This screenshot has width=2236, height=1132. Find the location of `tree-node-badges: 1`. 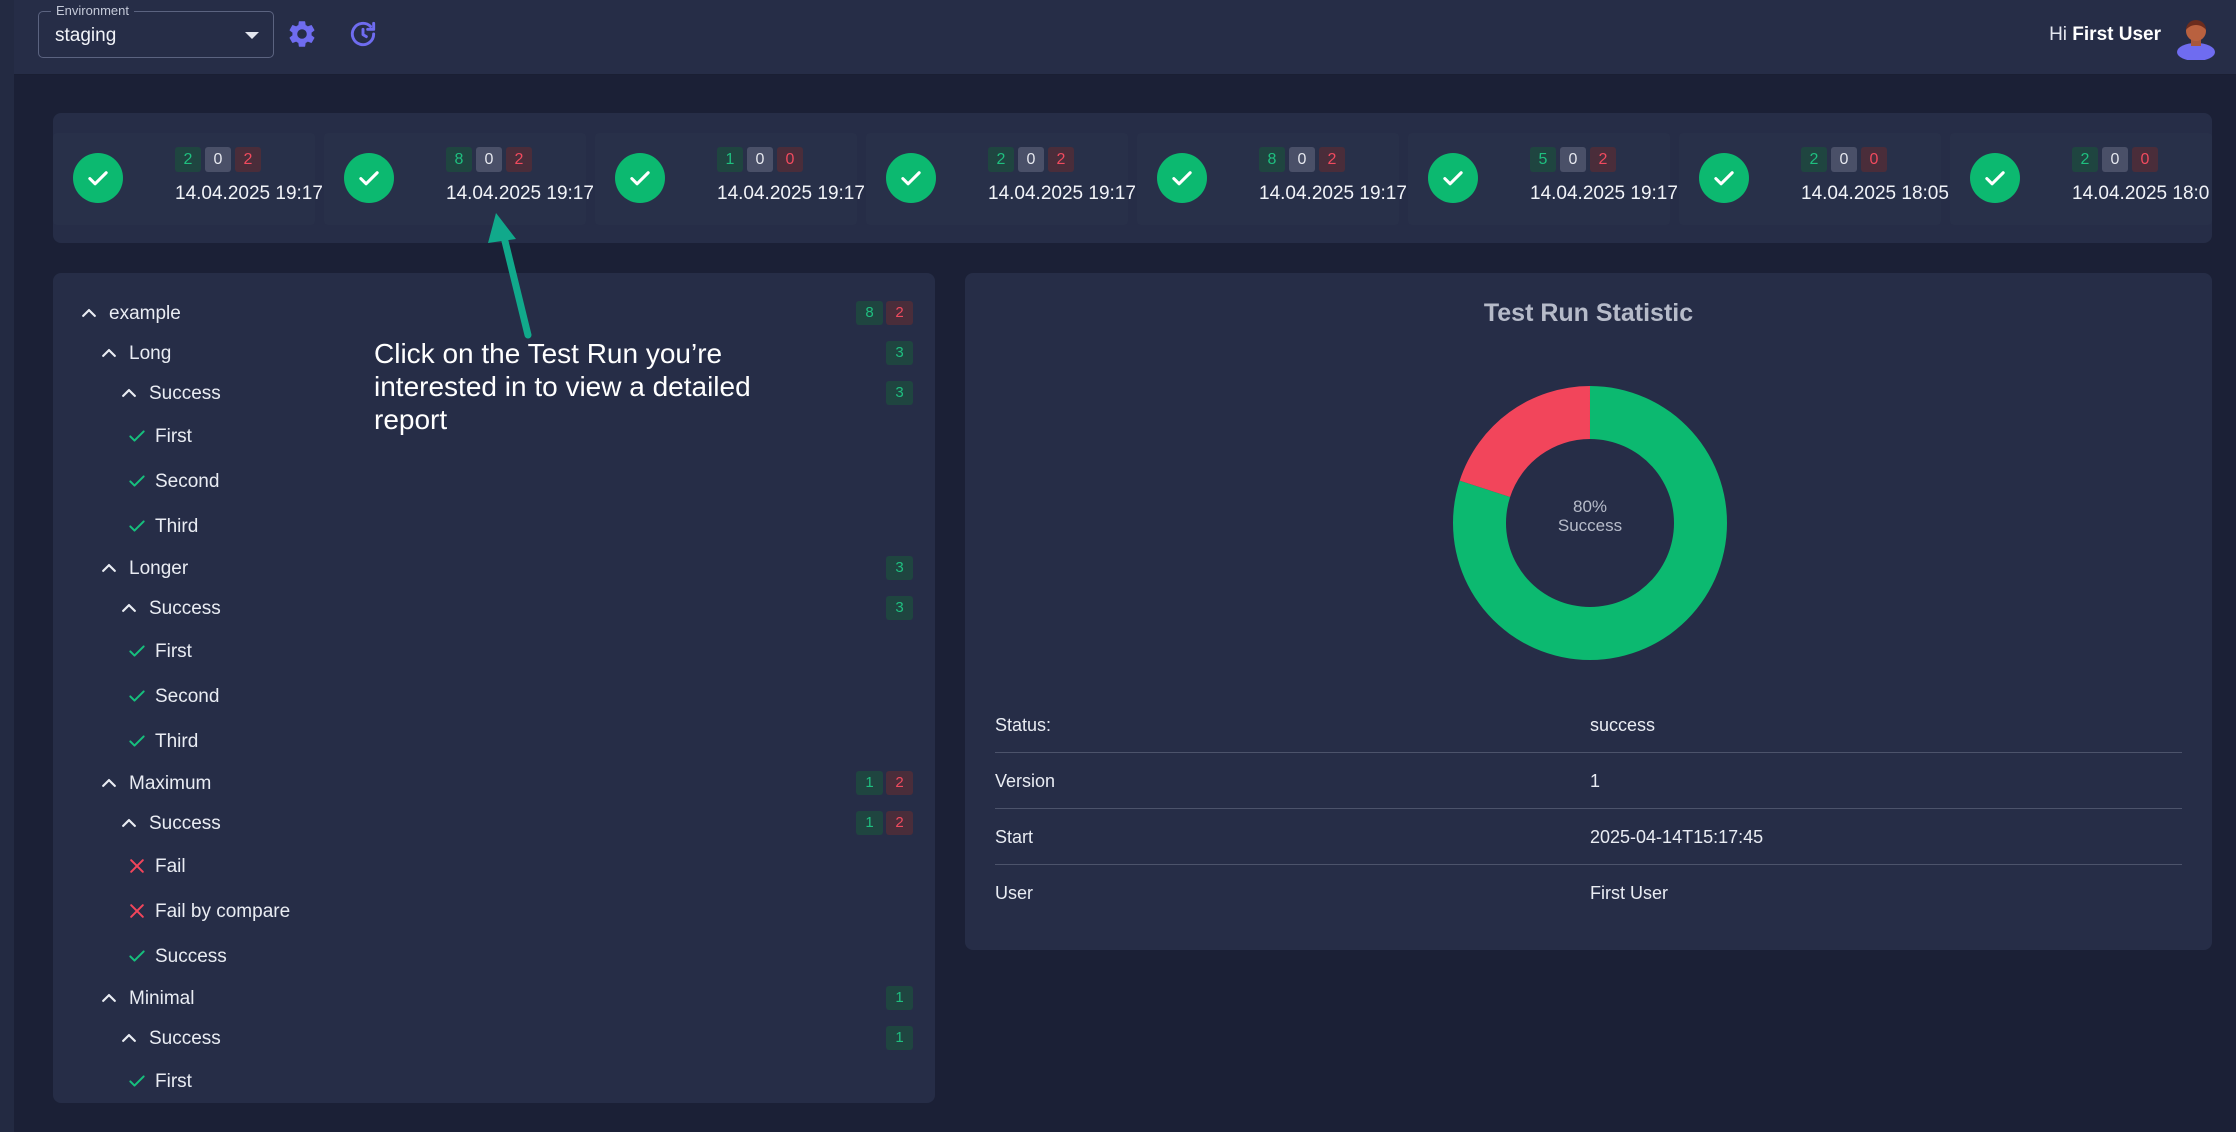

tree-node-badges: 1 is located at coordinates (899, 998).